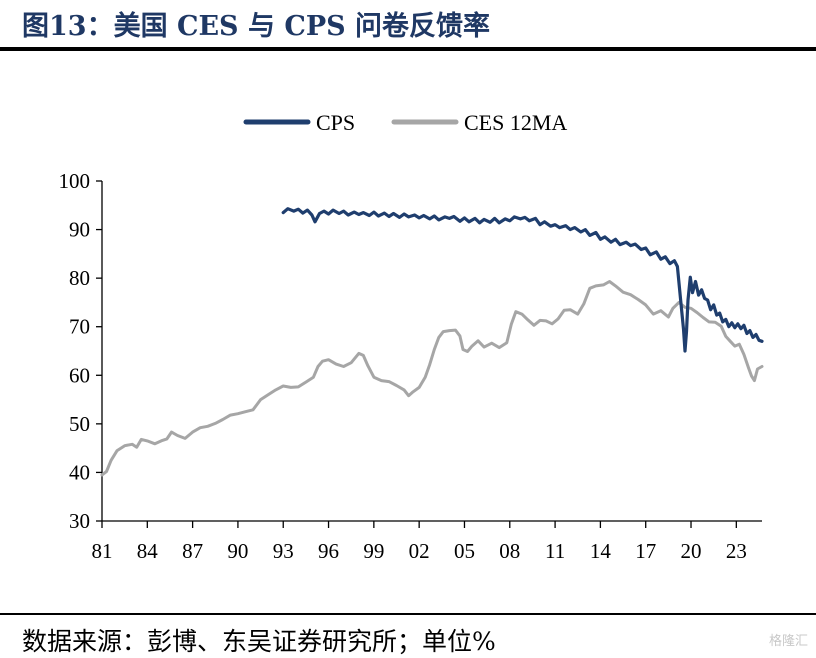  What do you see at coordinates (79, 424) in the screenshot?
I see `y-tick-label: 50` at bounding box center [79, 424].